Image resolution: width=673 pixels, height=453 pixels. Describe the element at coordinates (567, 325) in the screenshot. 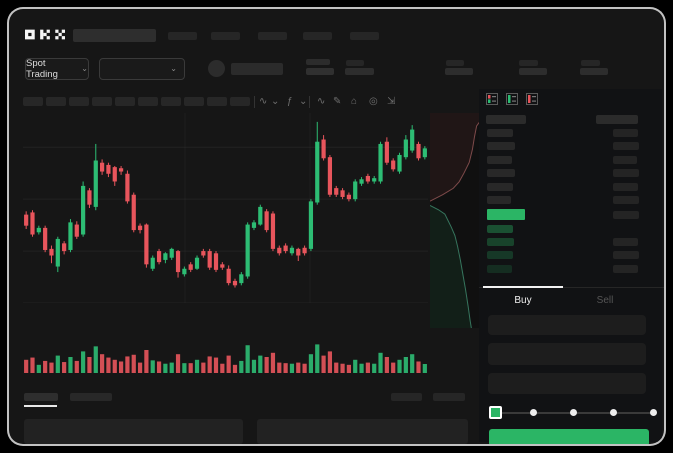

I see `price-input-placeholder` at that location.